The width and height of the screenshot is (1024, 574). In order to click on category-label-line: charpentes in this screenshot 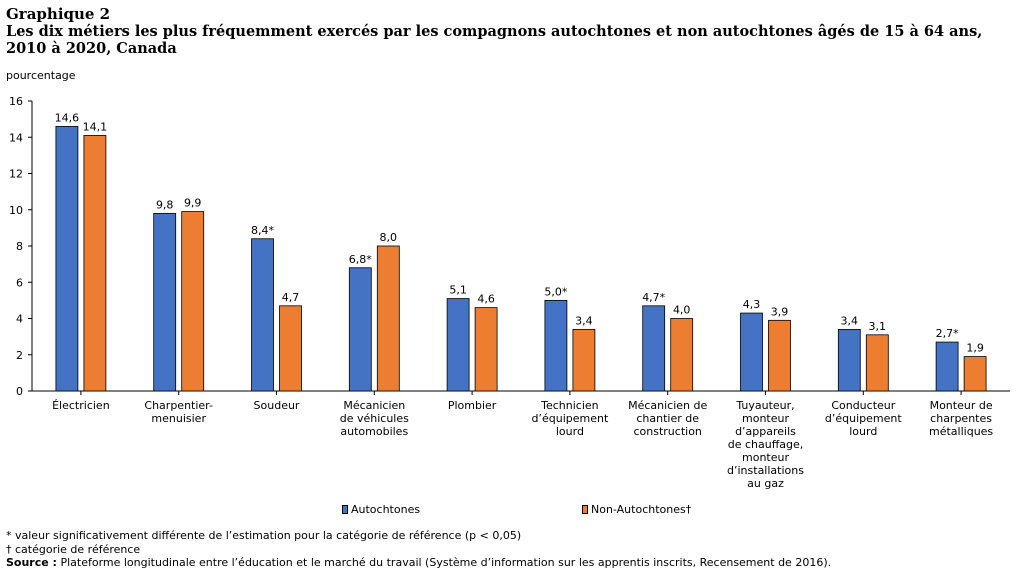, I will do `click(961, 418)`.